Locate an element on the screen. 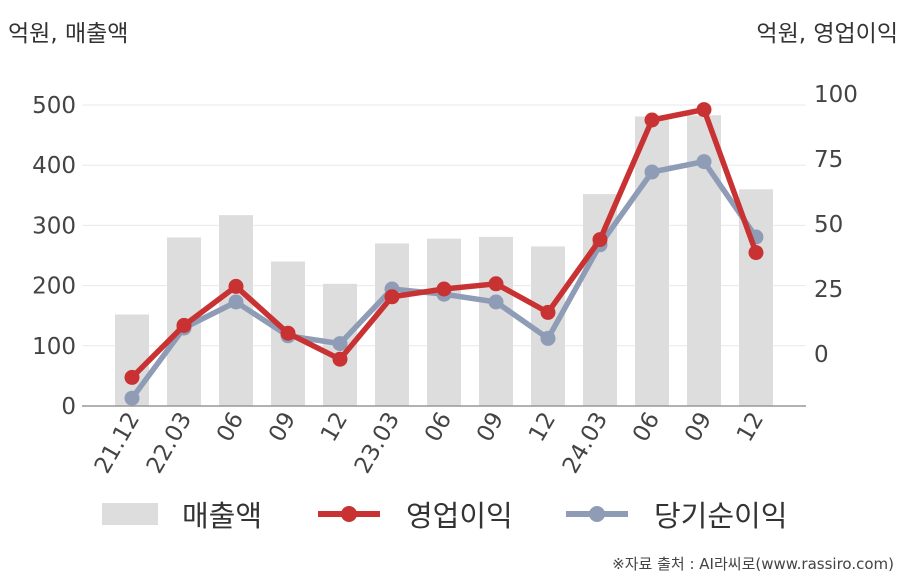 The width and height of the screenshot is (908, 580). left-tick-label: 500 is located at coordinates (54, 106).